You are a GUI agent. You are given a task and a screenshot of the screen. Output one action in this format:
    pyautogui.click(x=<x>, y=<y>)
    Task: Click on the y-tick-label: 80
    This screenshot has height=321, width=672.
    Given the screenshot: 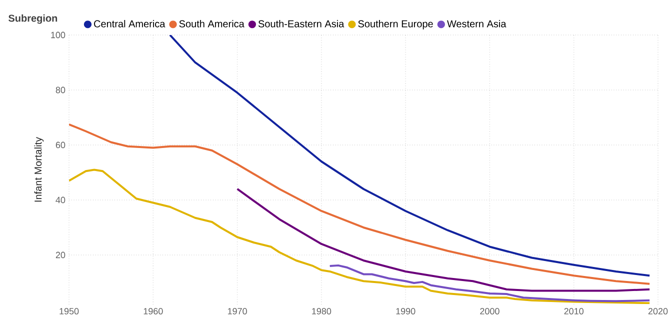 What is the action you would take?
    pyautogui.click(x=61, y=90)
    